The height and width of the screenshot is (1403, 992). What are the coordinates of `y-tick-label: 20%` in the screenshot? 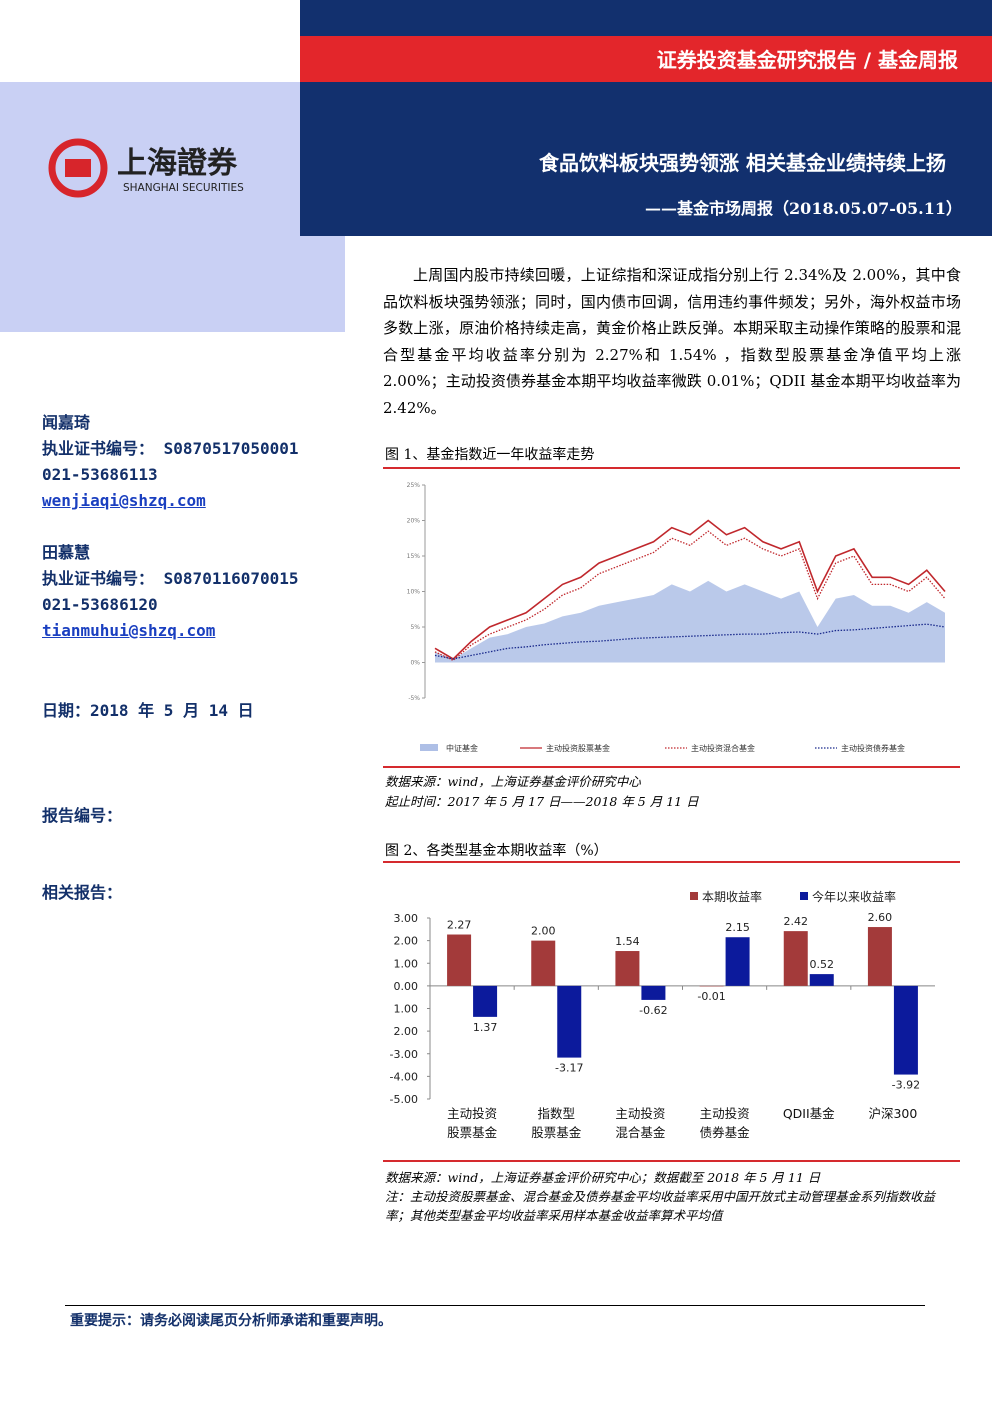 It's located at (414, 521).